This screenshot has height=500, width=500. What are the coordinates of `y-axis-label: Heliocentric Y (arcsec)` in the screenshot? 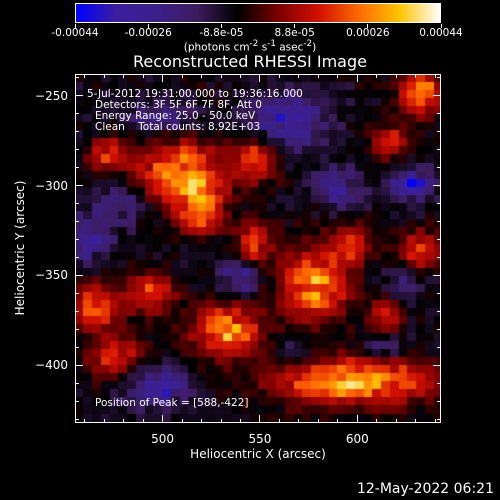 It's located at (20, 248).